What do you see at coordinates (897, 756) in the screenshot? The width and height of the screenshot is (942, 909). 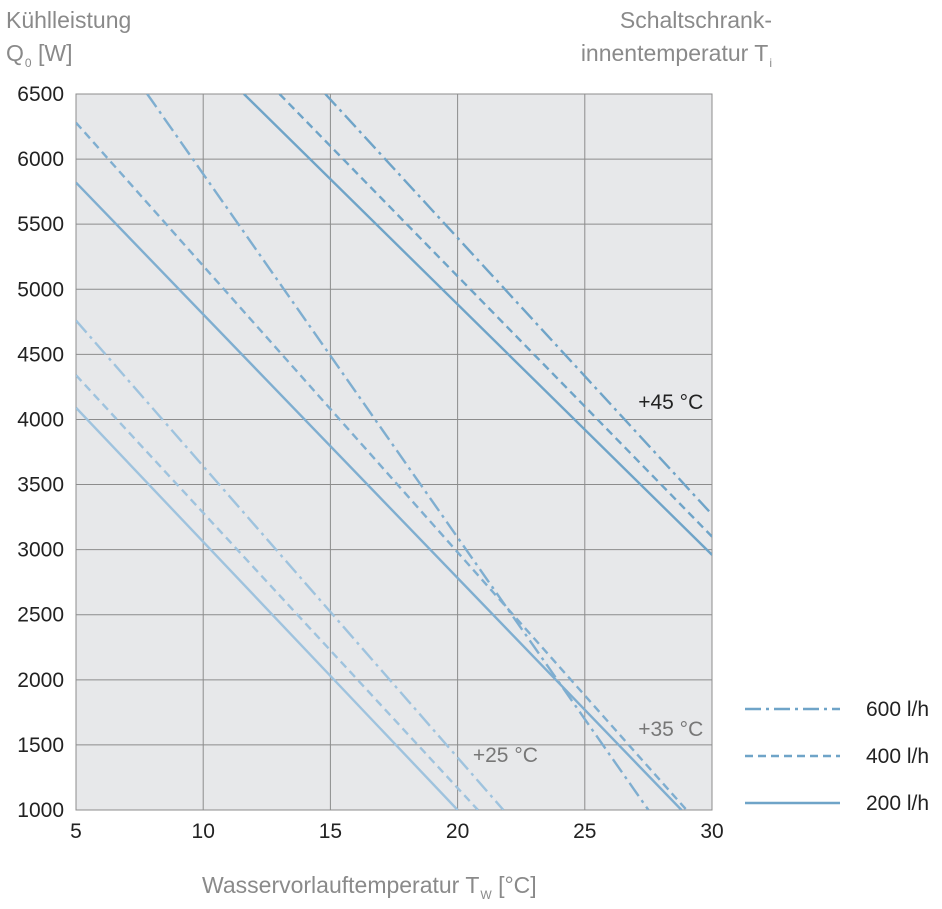 I see `legend-label: 400 l/h` at bounding box center [897, 756].